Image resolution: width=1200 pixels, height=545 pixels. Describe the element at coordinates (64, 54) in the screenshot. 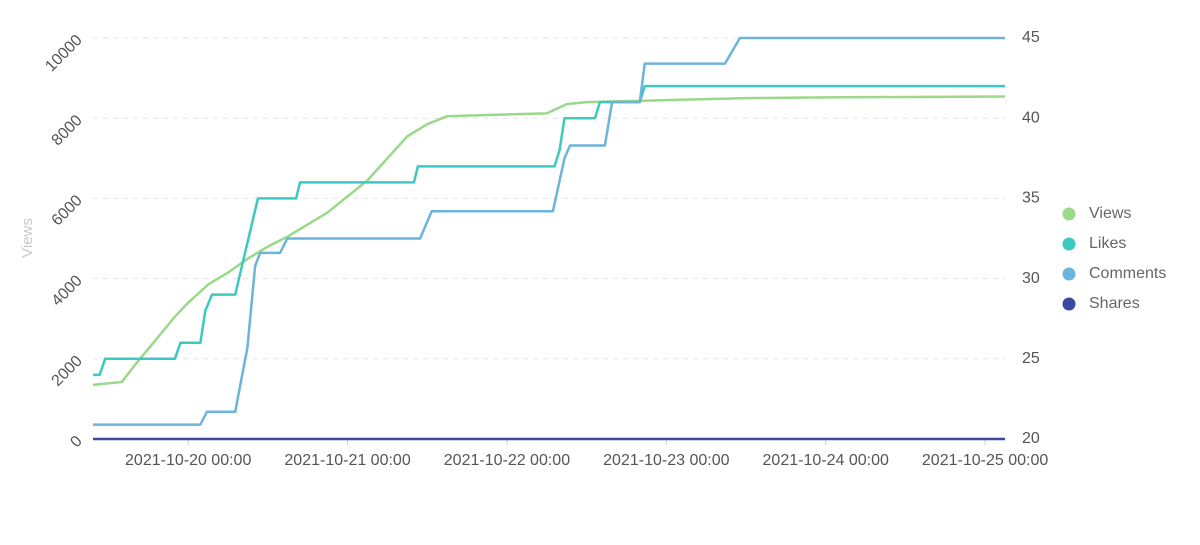

I see `y-tick-label: 10000` at that location.